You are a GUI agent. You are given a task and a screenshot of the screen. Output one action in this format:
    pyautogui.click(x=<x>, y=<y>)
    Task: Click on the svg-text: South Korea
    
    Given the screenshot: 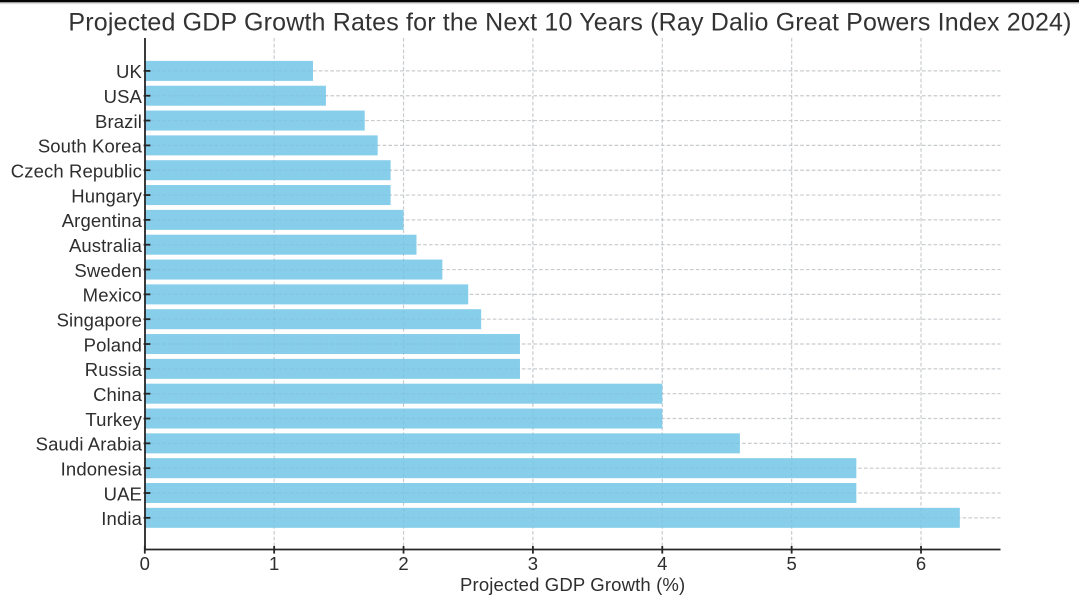 What is the action you would take?
    pyautogui.click(x=90, y=146)
    